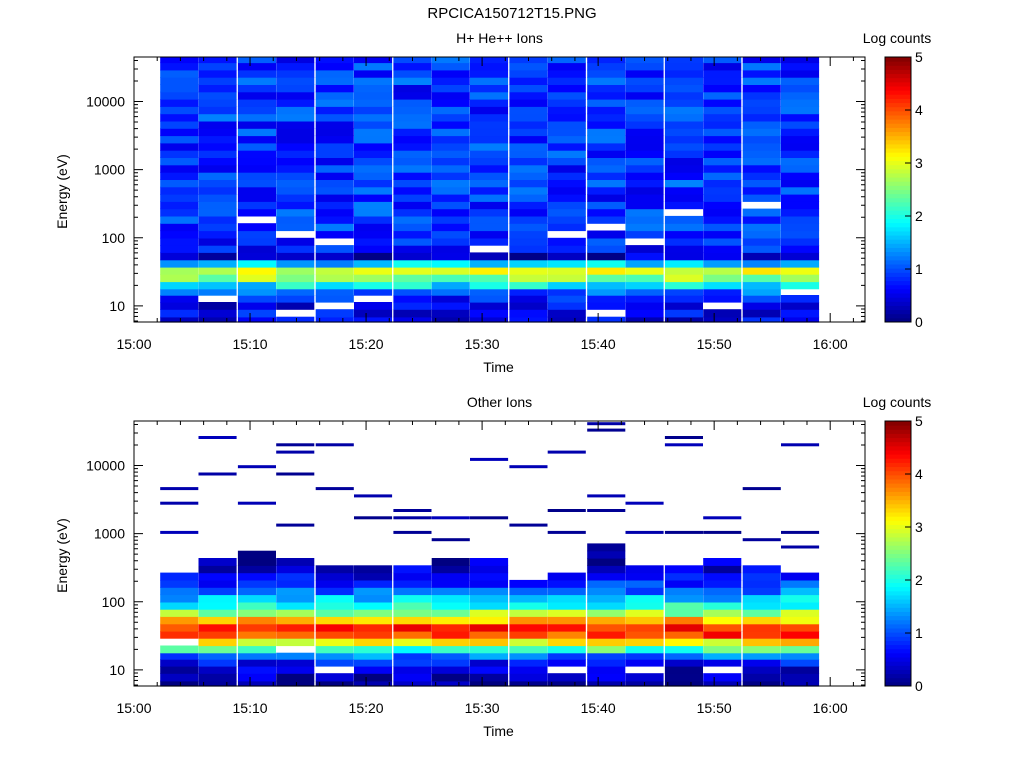 This screenshot has height=773, width=1024. Describe the element at coordinates (919, 322) in the screenshot. I see `colorbar-tick-label: 0` at that location.